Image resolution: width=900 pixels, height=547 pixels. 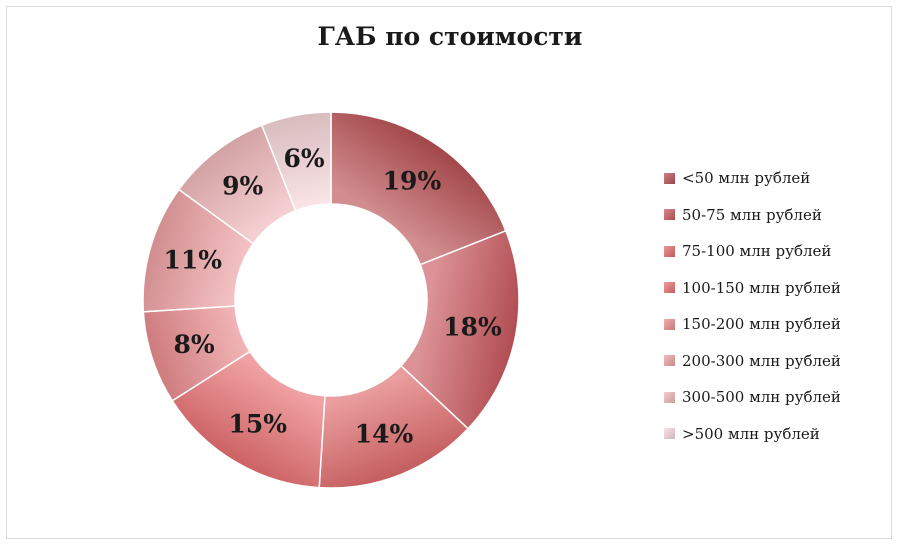 I want to click on legend-label: >500 млн рублей, so click(x=751, y=433).